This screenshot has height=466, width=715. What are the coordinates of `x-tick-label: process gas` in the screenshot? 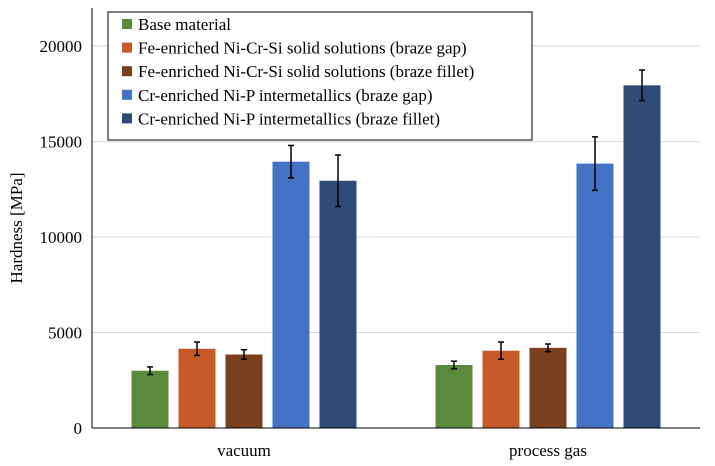 It's located at (548, 450).